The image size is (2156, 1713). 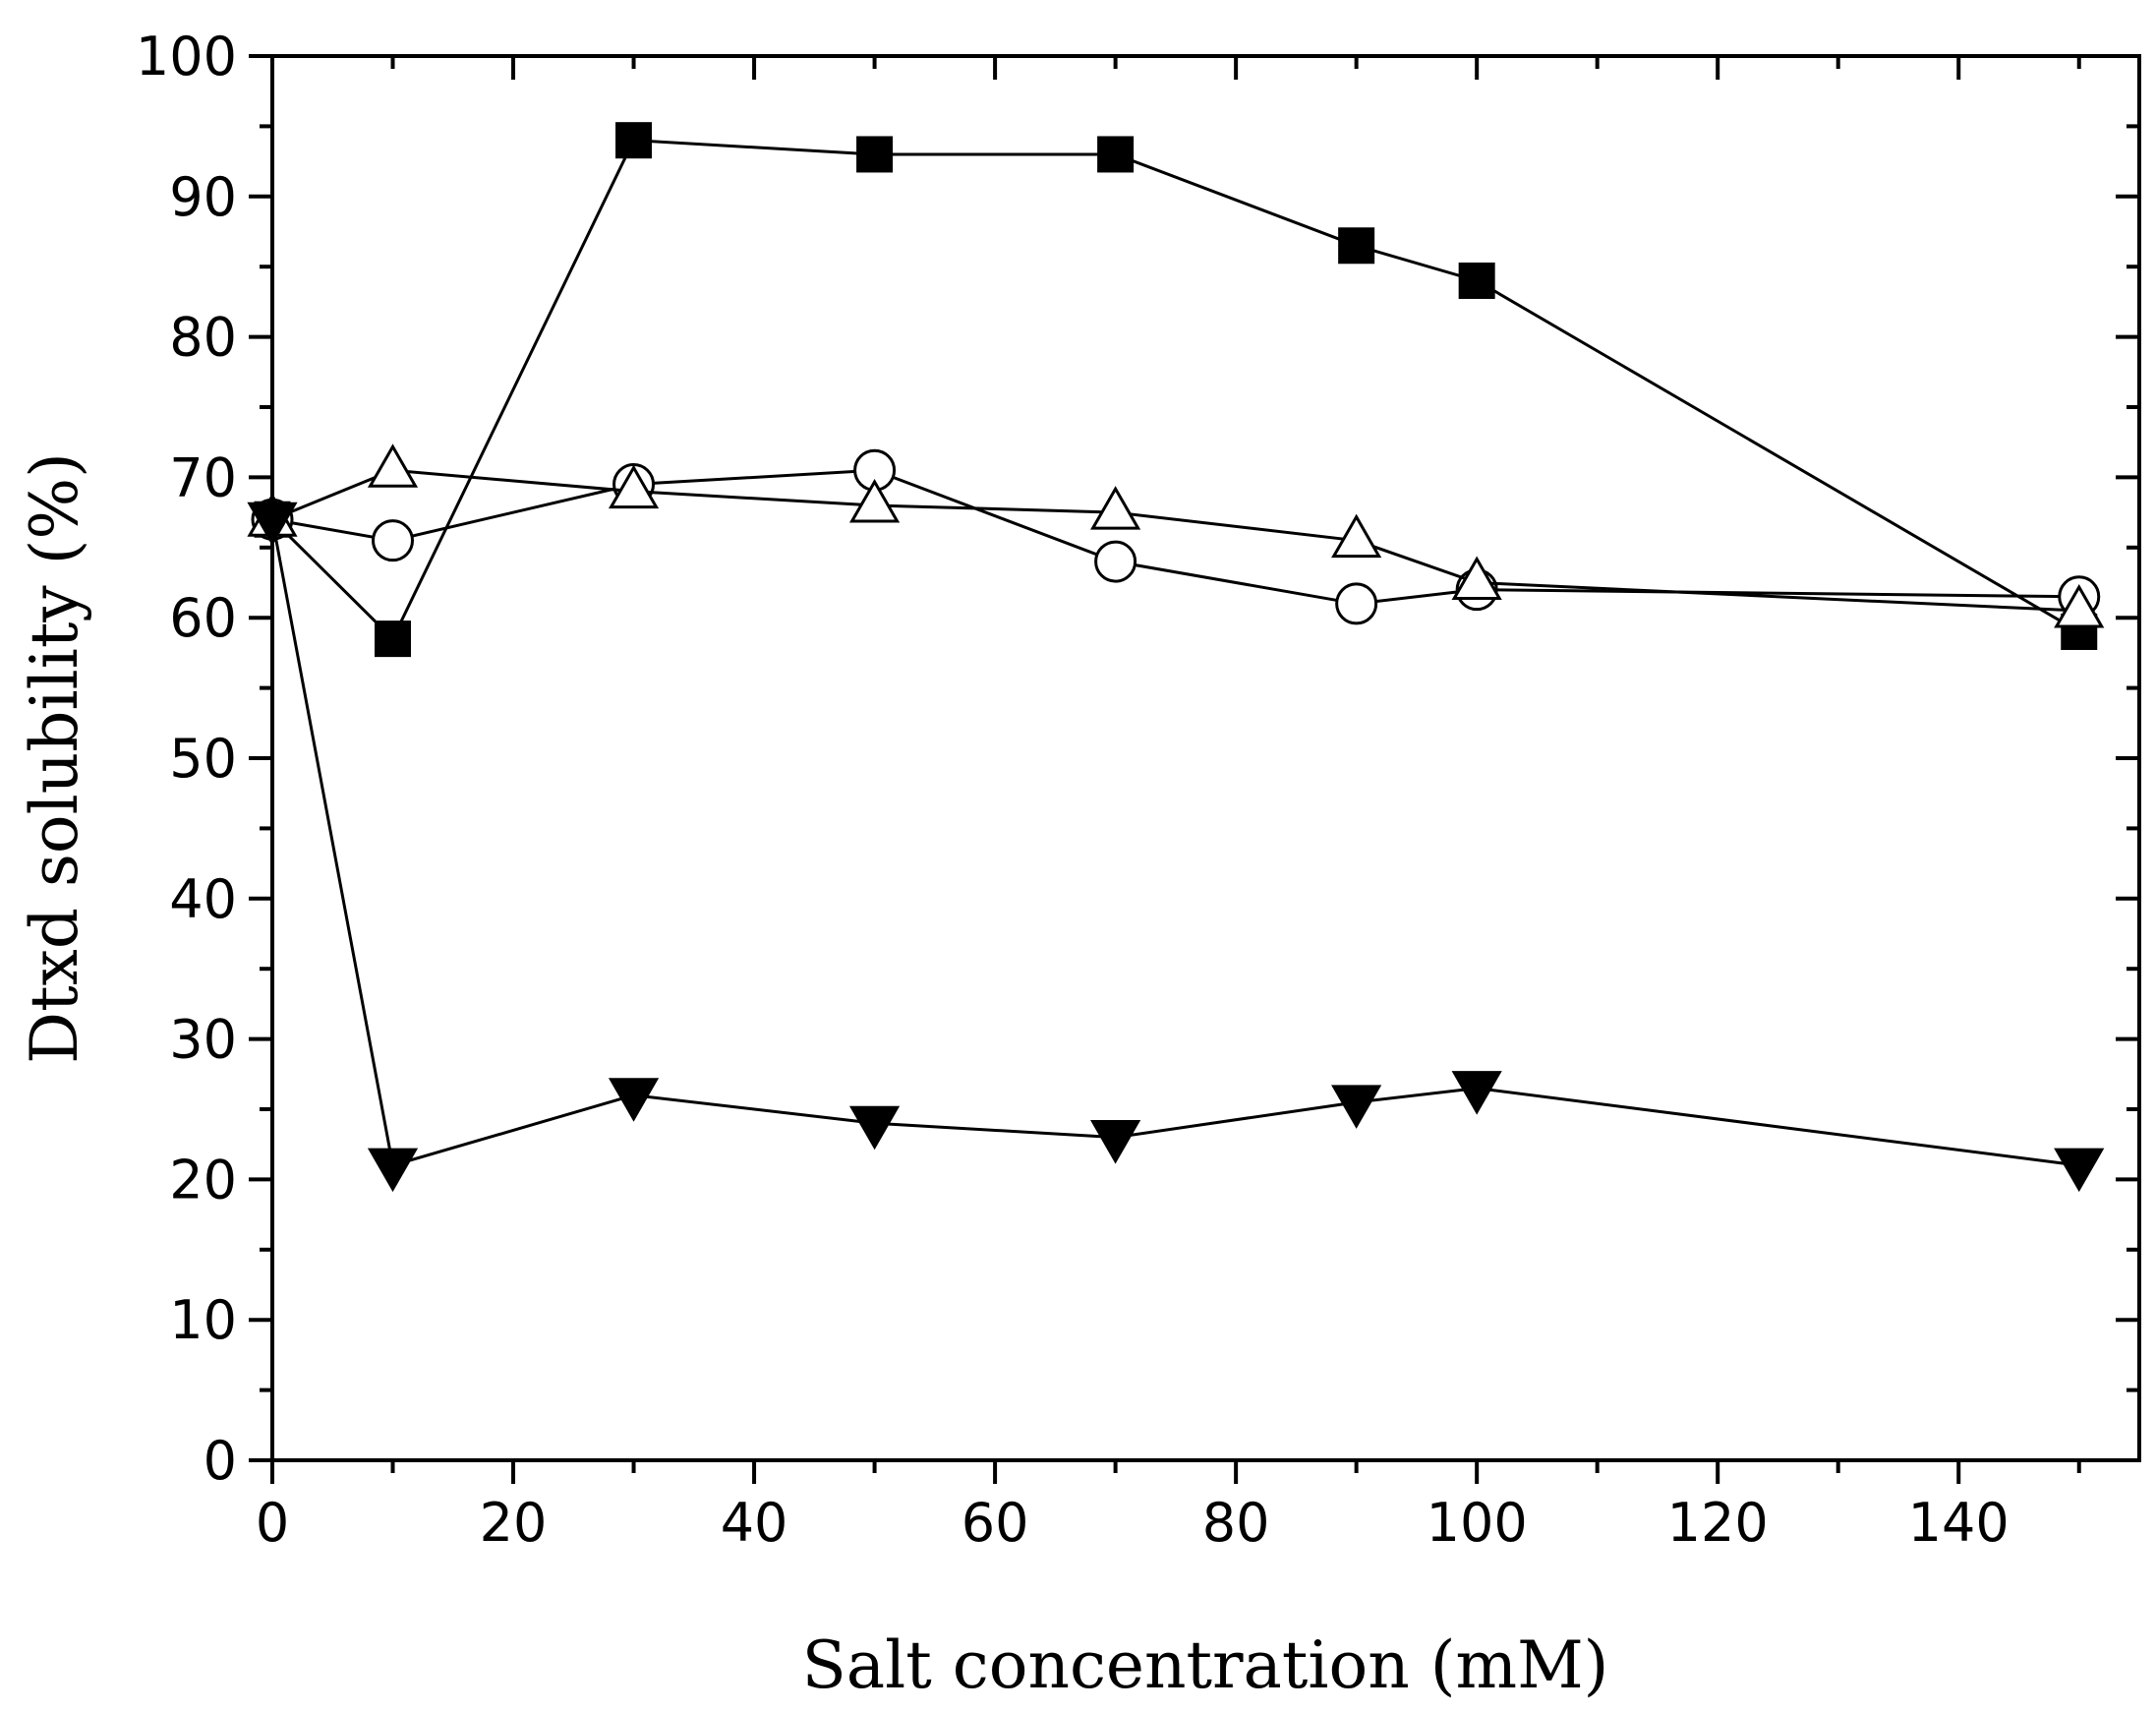 I want to click on x-tick-label: 40, so click(x=754, y=1523).